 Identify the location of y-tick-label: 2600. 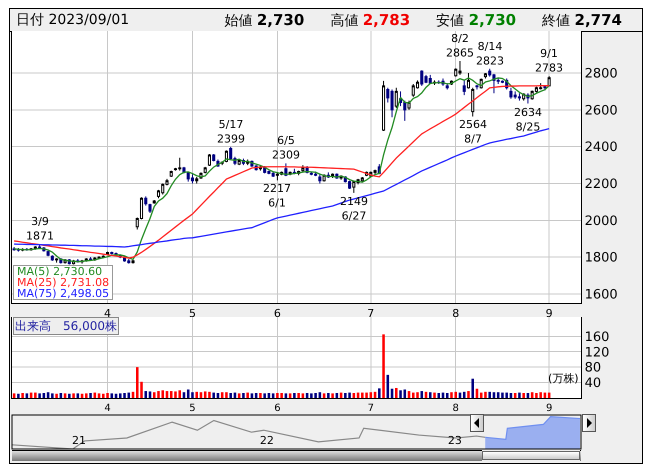
(601, 110).